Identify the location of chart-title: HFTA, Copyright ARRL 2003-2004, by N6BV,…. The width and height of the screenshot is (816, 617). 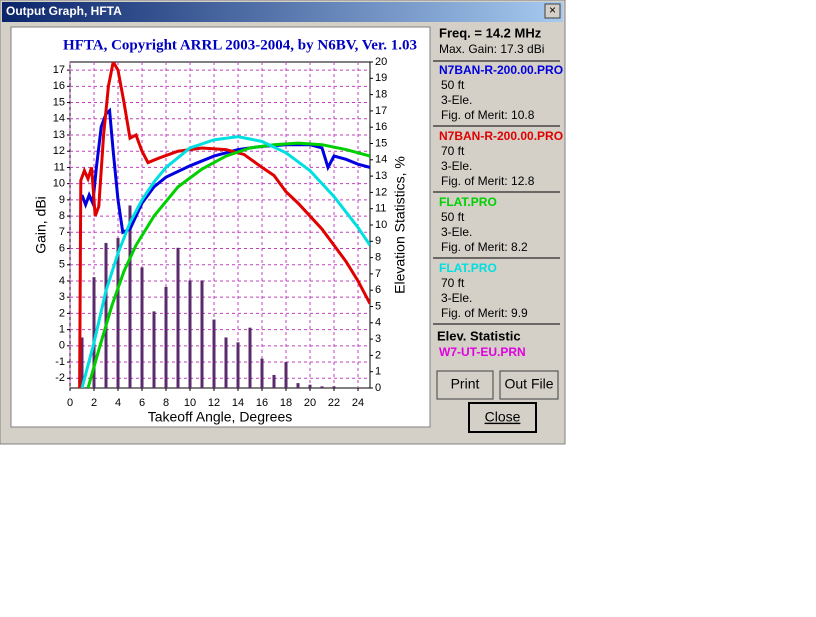
(240, 45).